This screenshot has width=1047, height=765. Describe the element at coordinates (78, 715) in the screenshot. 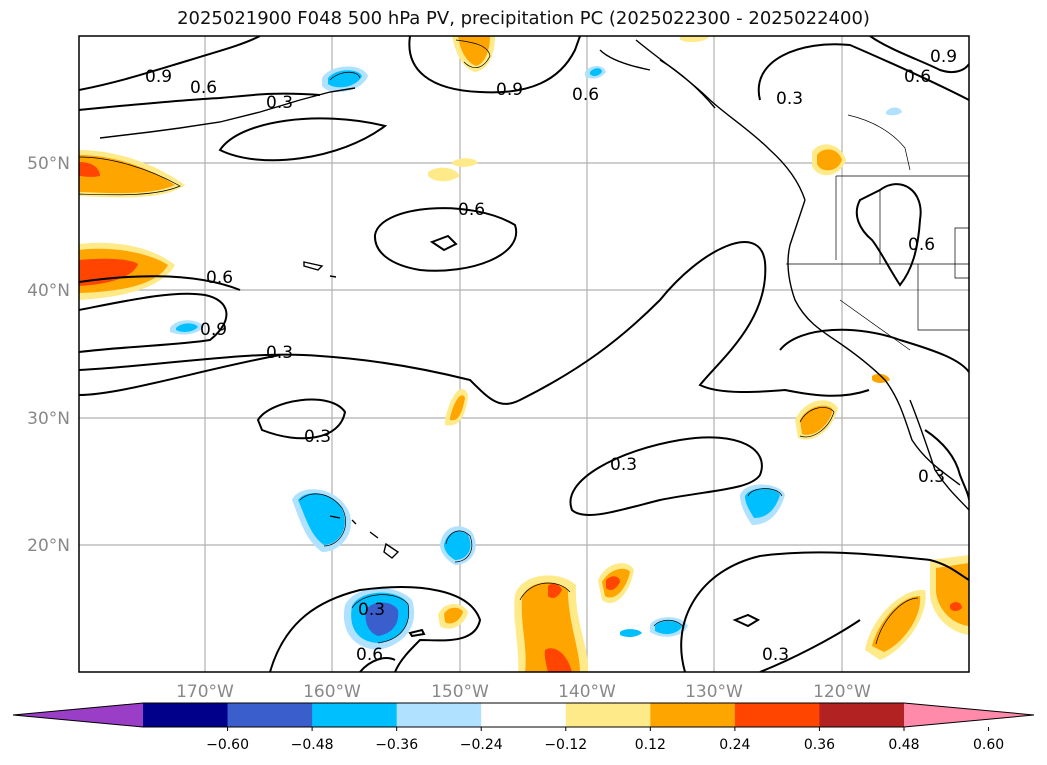

I see `colorbar-extend-low` at that location.